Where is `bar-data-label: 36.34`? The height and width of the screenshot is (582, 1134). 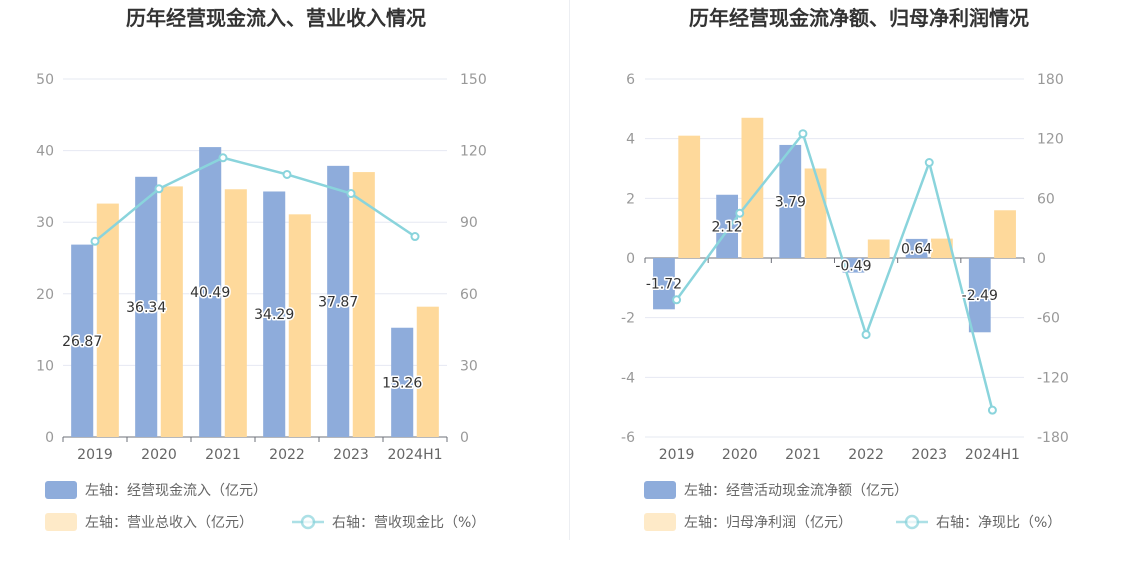 bar-data-label: 36.34 is located at coordinates (146, 308).